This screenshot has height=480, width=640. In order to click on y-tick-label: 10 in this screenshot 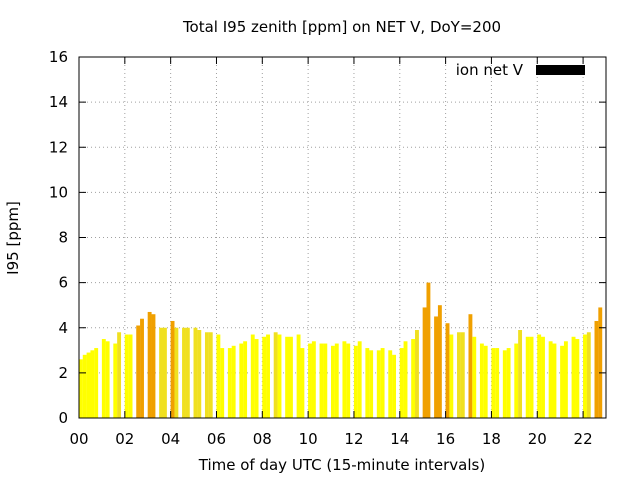, I will do `click(58, 192)`.